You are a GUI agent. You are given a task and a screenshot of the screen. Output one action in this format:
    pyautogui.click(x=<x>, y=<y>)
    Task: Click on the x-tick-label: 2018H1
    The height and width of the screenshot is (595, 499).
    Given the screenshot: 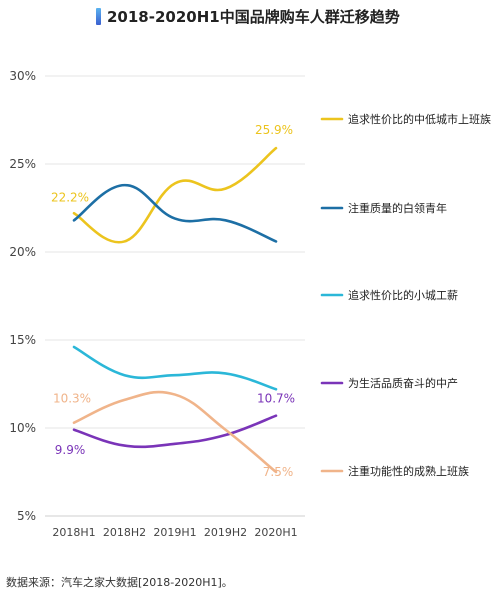 What is the action you would take?
    pyautogui.click(x=73, y=532)
    